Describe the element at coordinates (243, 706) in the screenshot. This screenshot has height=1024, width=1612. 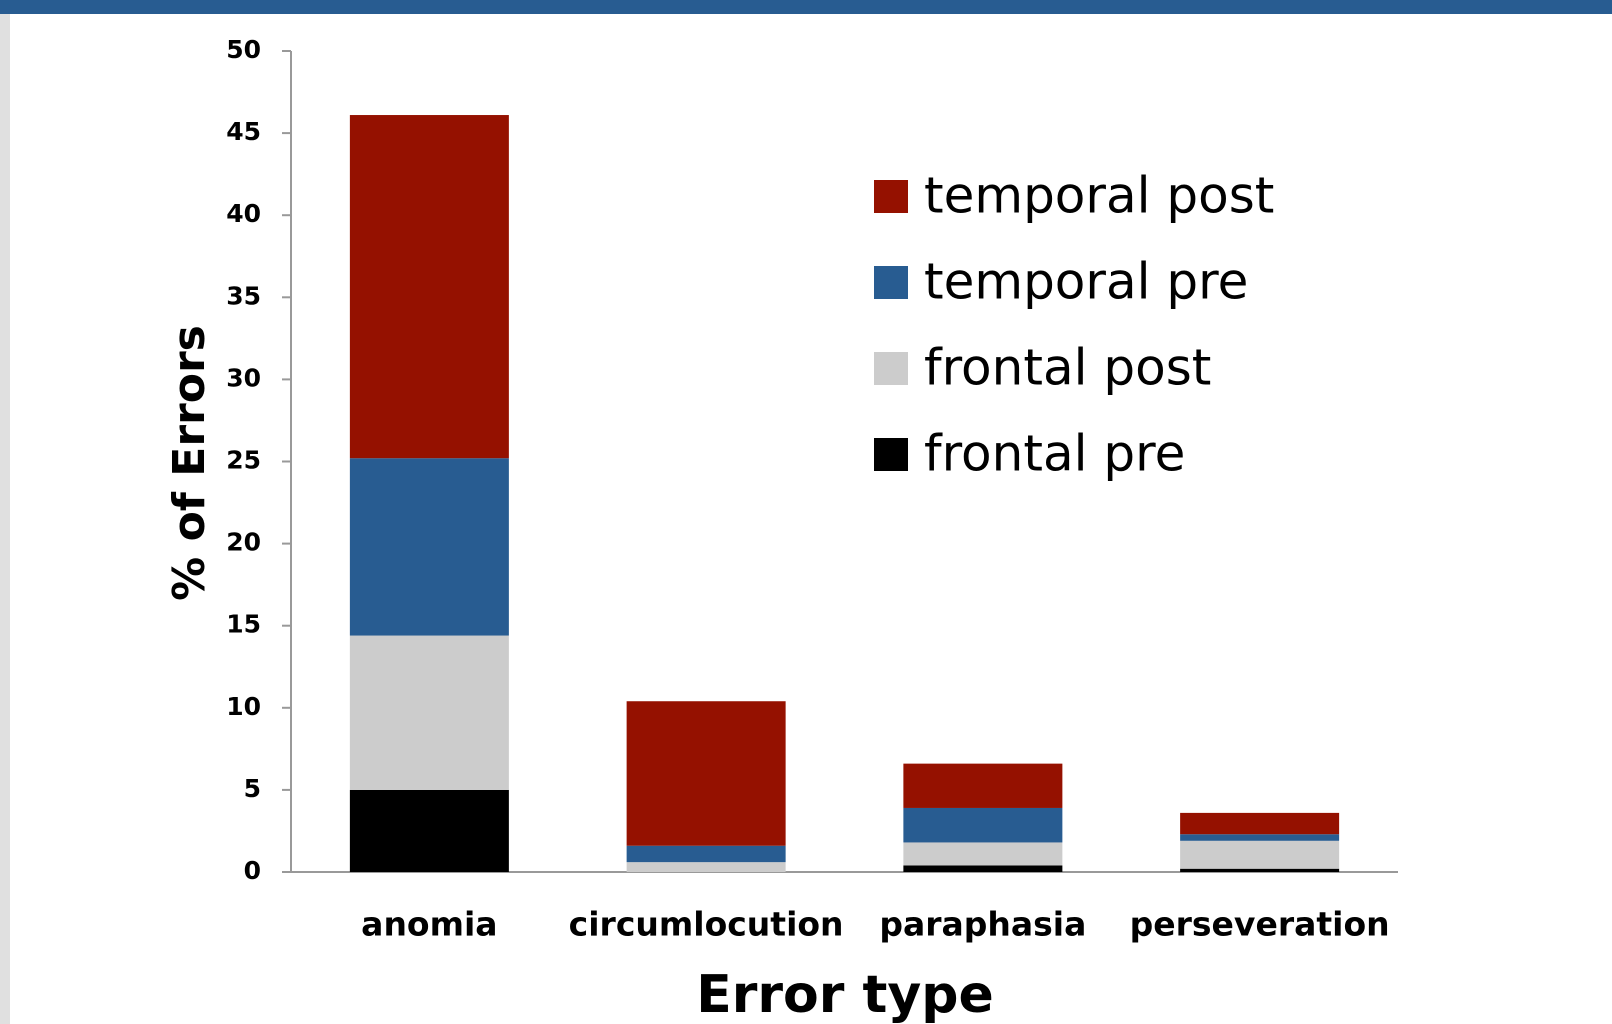
I see `y-tick-label: 10` at that location.